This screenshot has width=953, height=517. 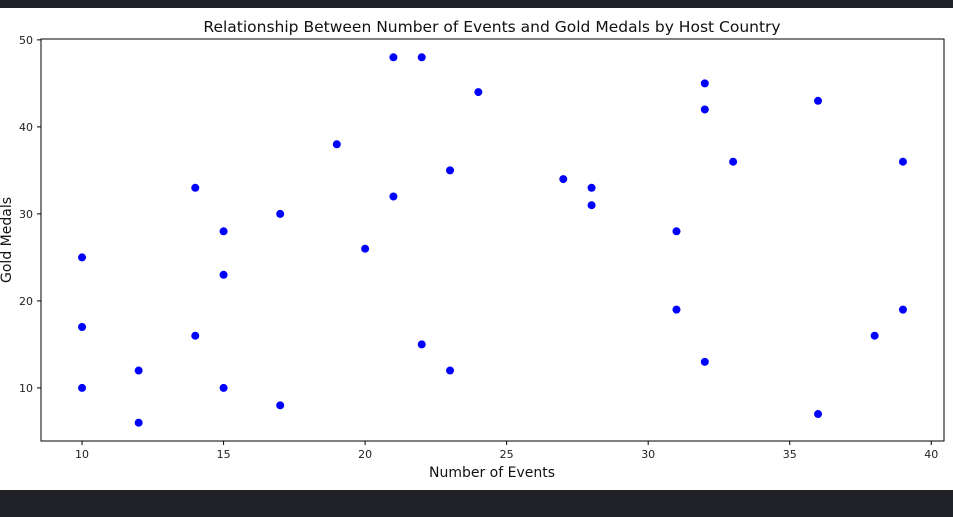 What do you see at coordinates (26, 301) in the screenshot?
I see `y-tick-label: 20` at bounding box center [26, 301].